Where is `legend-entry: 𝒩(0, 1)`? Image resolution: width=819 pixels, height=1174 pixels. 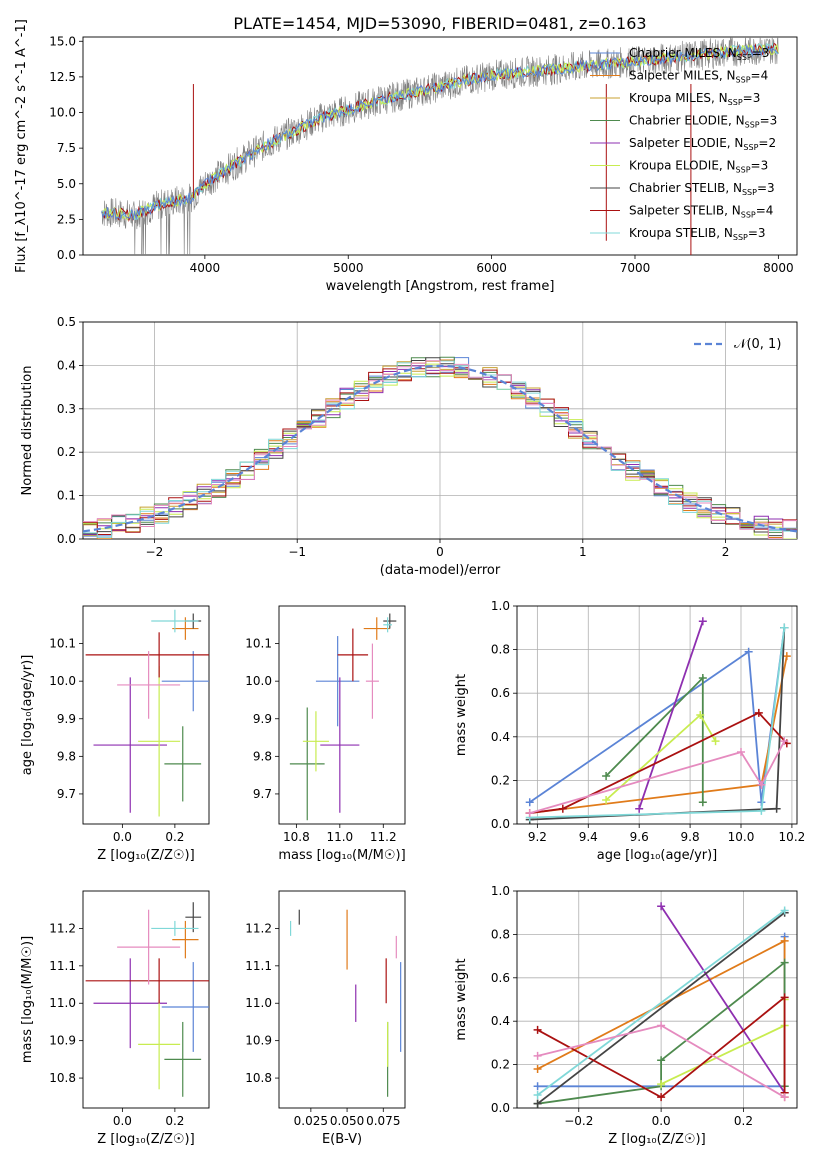
legend-entry: 𝒩(0, 1) is located at coordinates (757, 344).